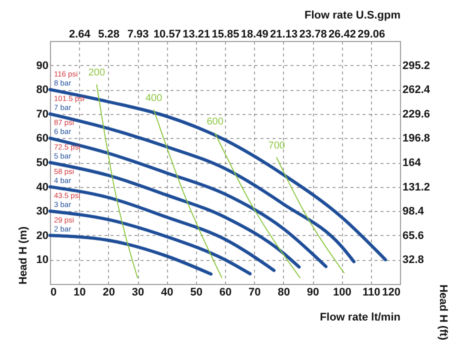 Image resolution: width=457 pixels, height=340 pixels. Describe the element at coordinates (42, 114) in the screenshot. I see `y-tick-label: 70` at that location.